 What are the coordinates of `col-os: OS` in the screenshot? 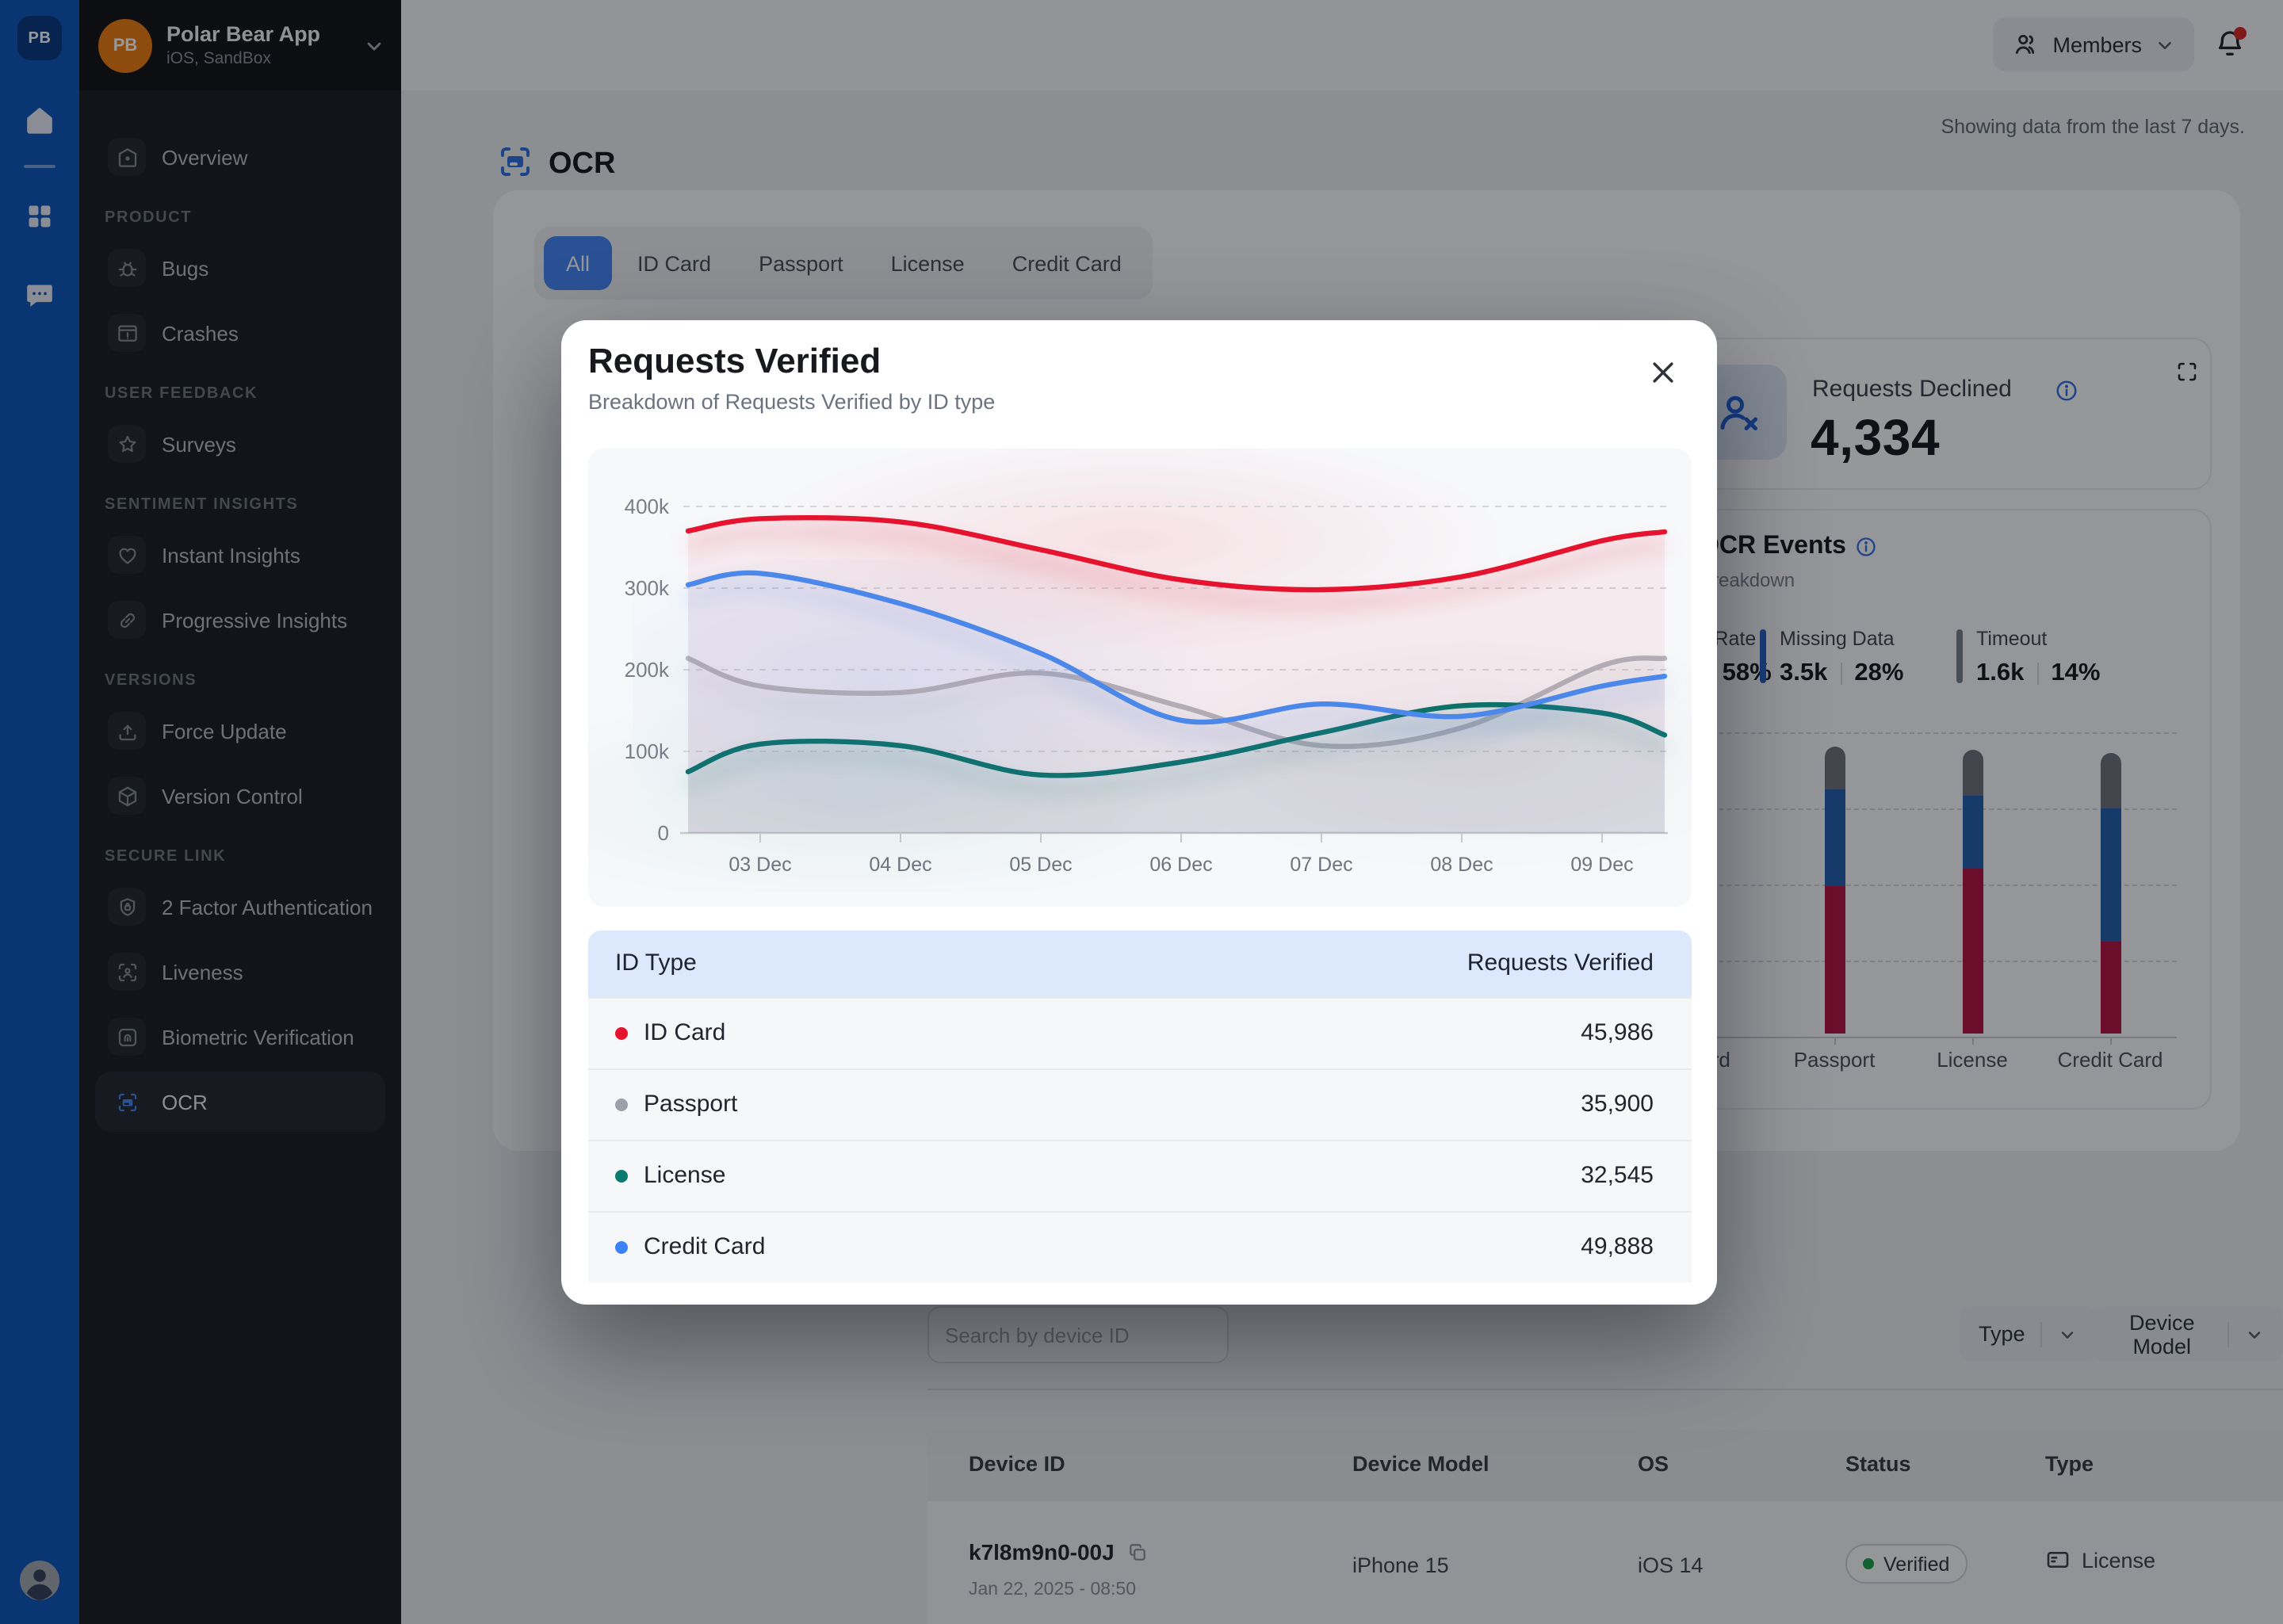 It's located at (1653, 1464).